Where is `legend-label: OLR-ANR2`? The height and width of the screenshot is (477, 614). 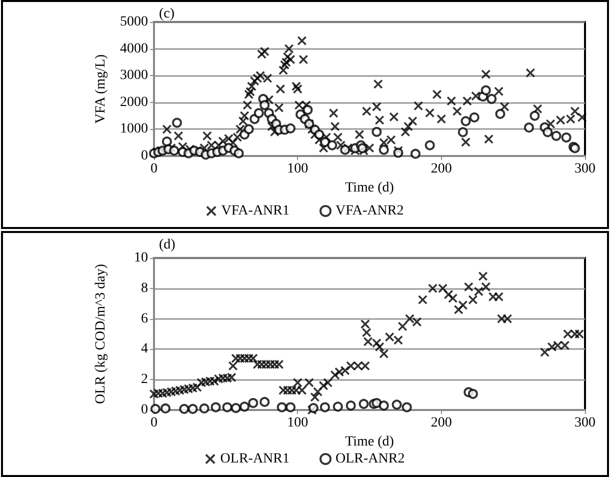
legend-label: OLR-ANR2 is located at coordinates (370, 459).